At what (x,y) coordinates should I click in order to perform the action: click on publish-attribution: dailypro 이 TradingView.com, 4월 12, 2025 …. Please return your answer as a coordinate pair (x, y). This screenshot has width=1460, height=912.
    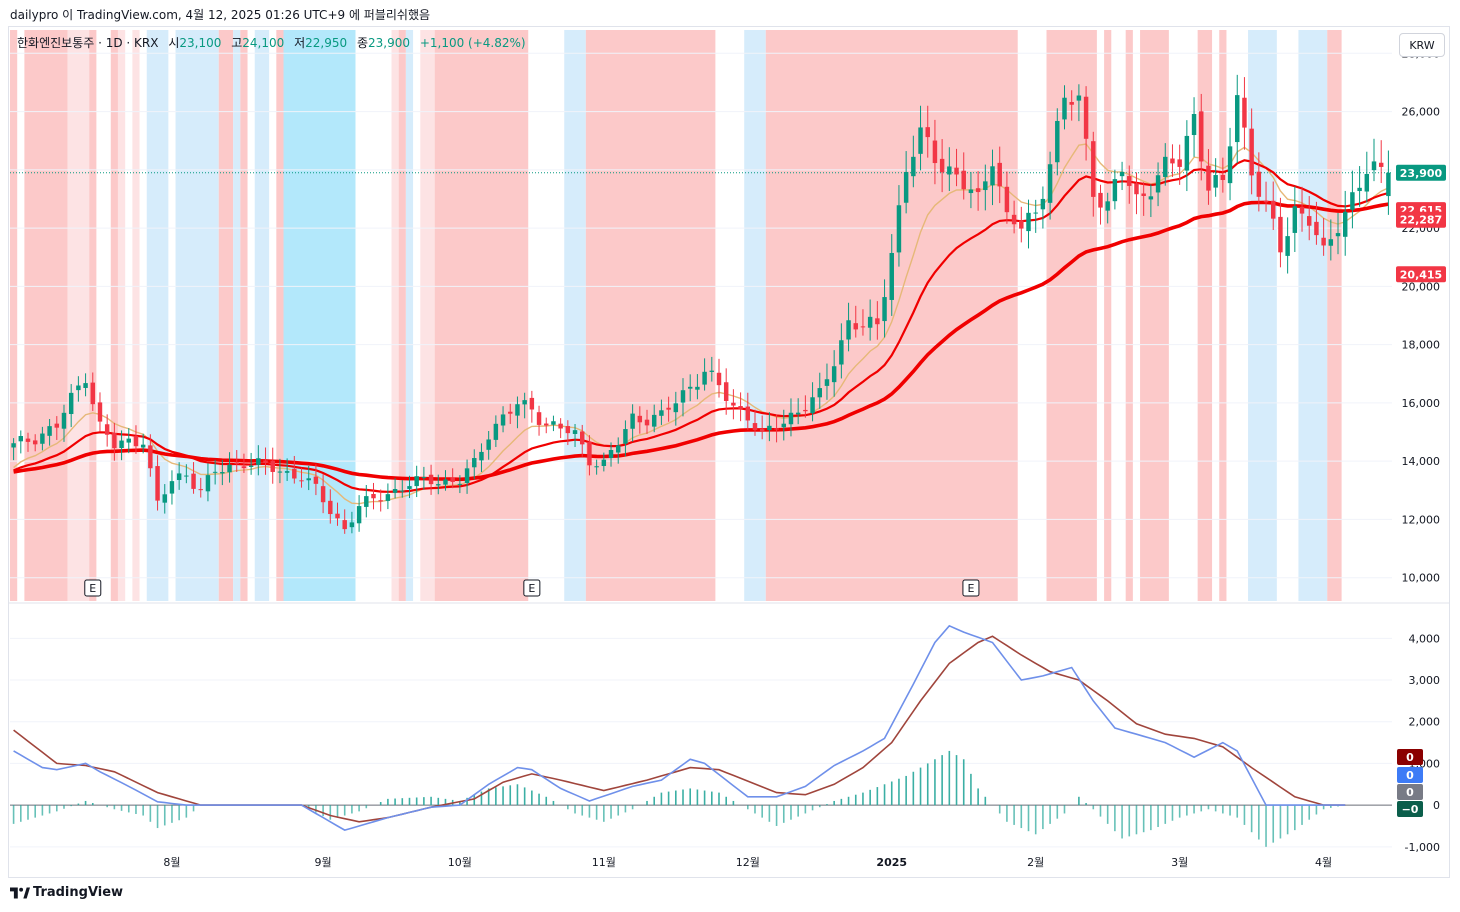
    Looking at the image, I should click on (220, 15).